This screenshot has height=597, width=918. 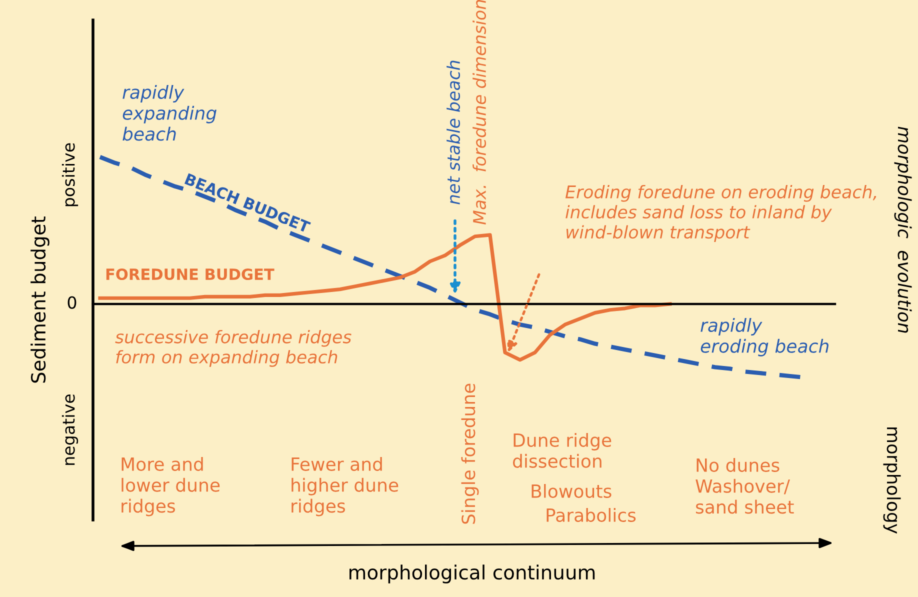 What do you see at coordinates (72, 302) in the screenshot?
I see `text: 0` at bounding box center [72, 302].